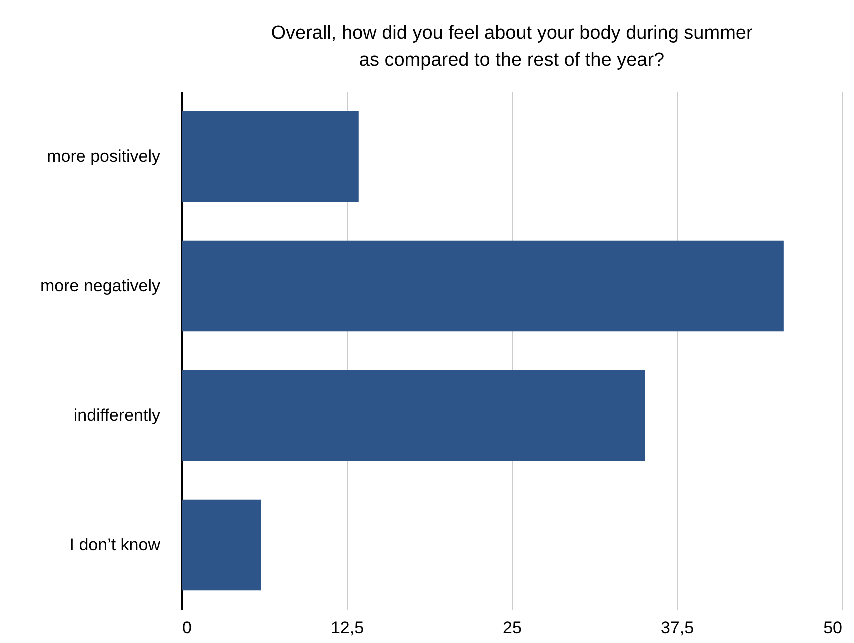 This screenshot has width=854, height=643. What do you see at coordinates (117, 415) in the screenshot?
I see `y-tick-label: indifferently` at bounding box center [117, 415].